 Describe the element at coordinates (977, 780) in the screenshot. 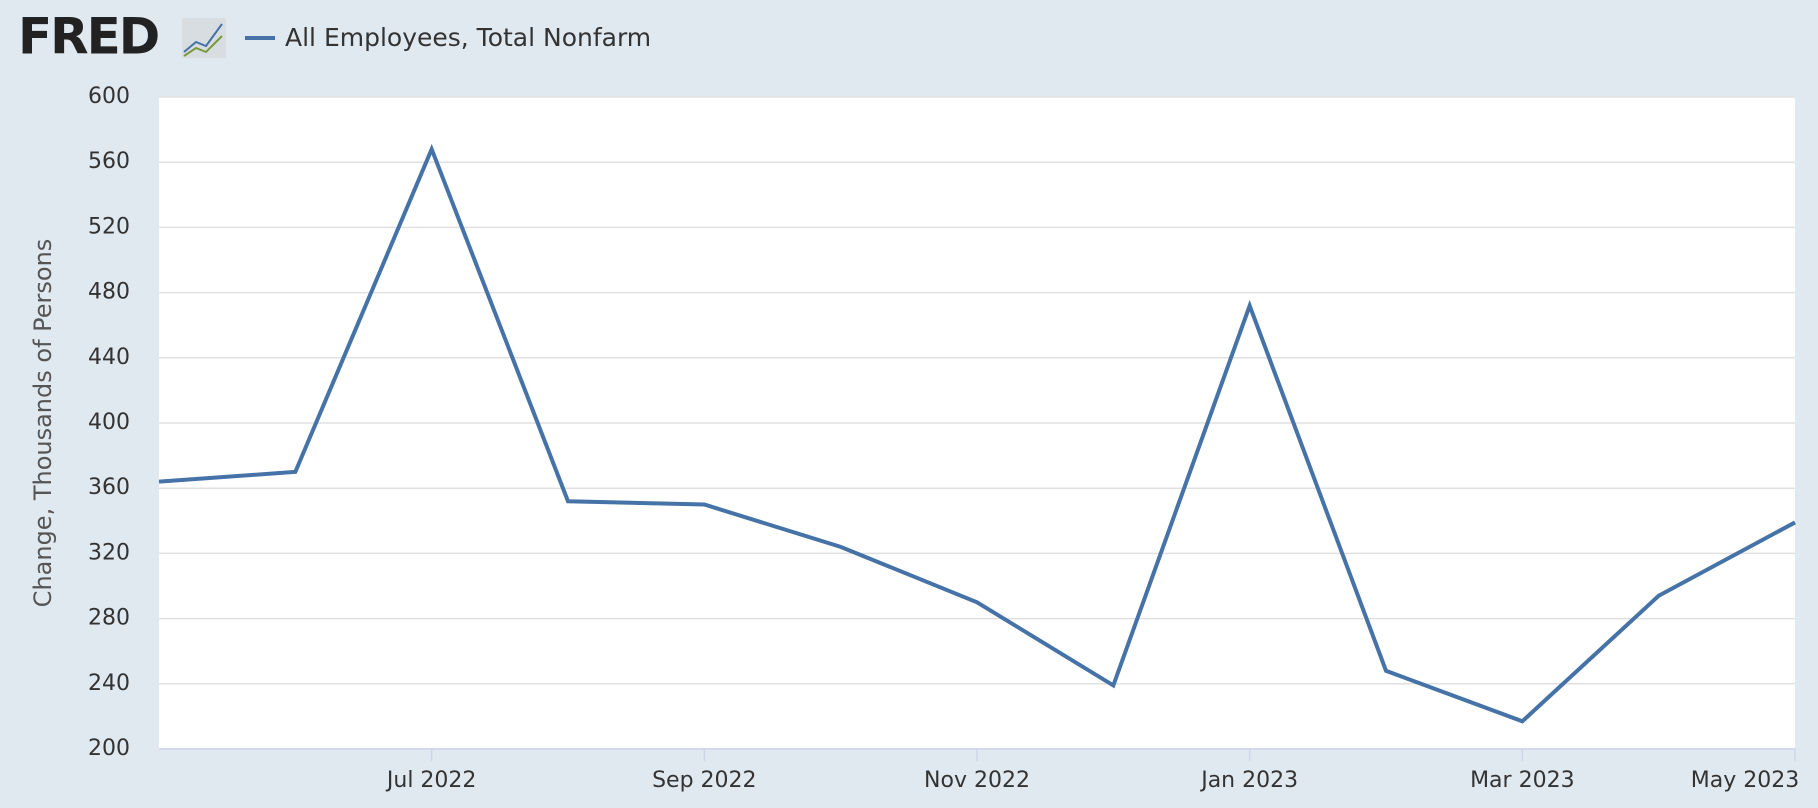

I see `x-tick-label: Nov 2022` at that location.